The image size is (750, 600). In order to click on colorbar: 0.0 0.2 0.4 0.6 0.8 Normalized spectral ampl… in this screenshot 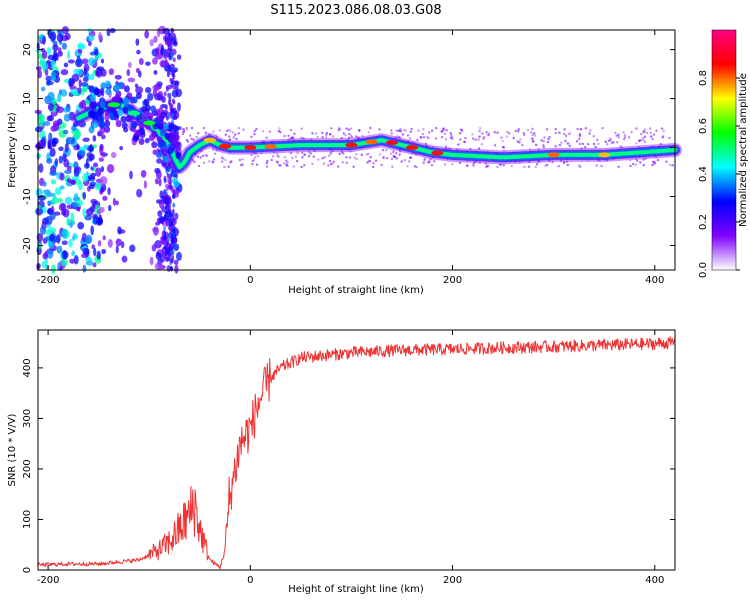, I will do `click(723, 153)`.